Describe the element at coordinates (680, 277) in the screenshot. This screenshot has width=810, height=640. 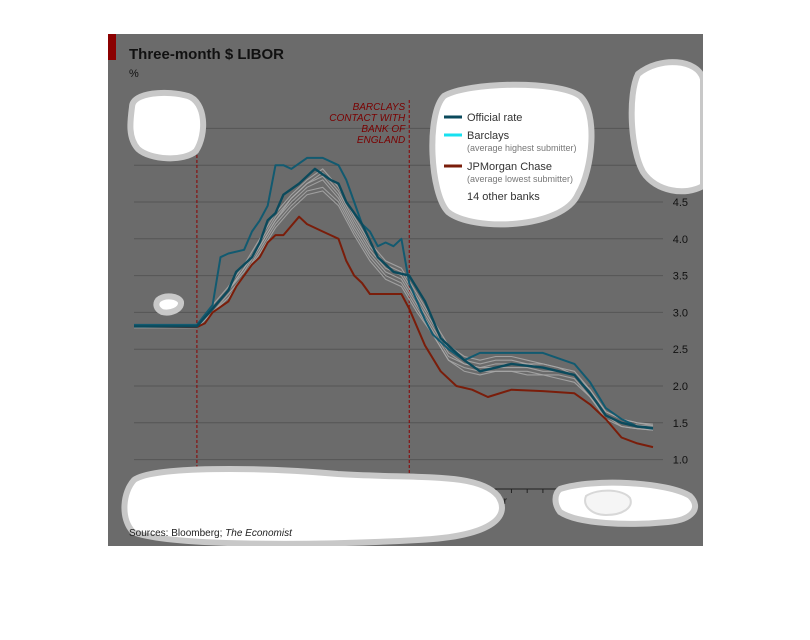
I see `y-tick-label: 3.5` at that location.